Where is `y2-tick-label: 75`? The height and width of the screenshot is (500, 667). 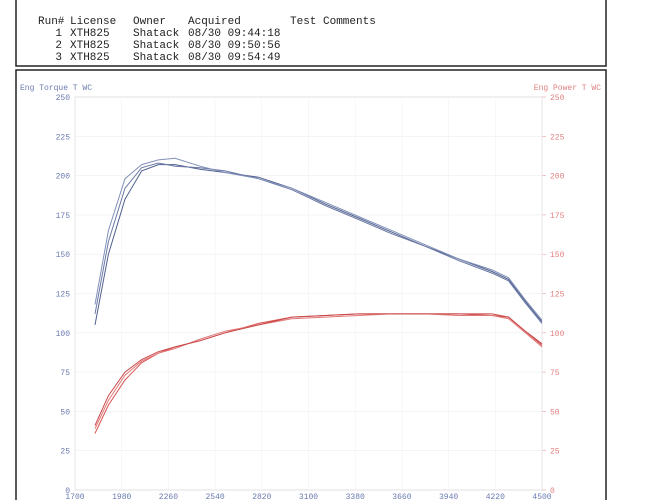
y2-tick-label: 75 is located at coordinates (555, 373).